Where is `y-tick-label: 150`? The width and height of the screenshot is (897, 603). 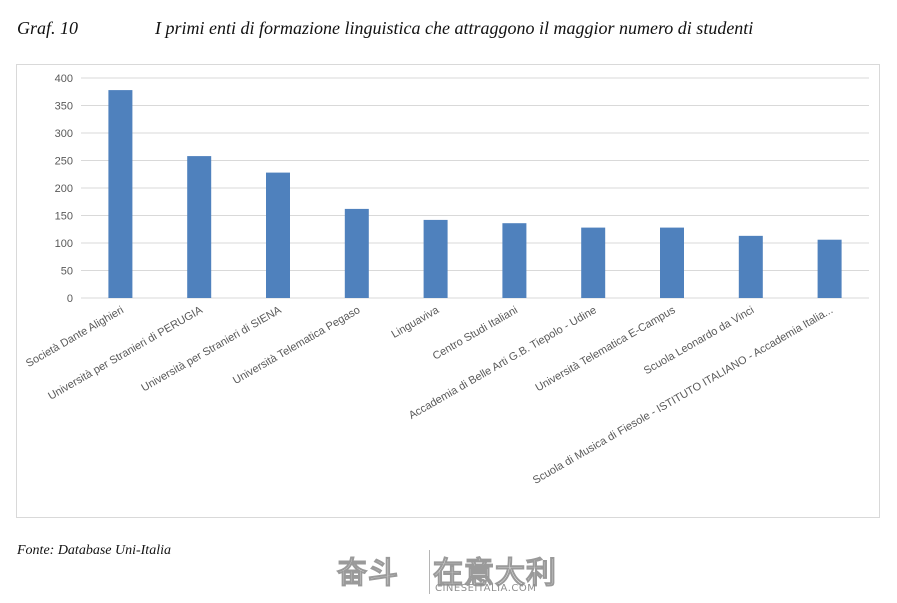
y-tick-label: 150 is located at coordinates (64, 217).